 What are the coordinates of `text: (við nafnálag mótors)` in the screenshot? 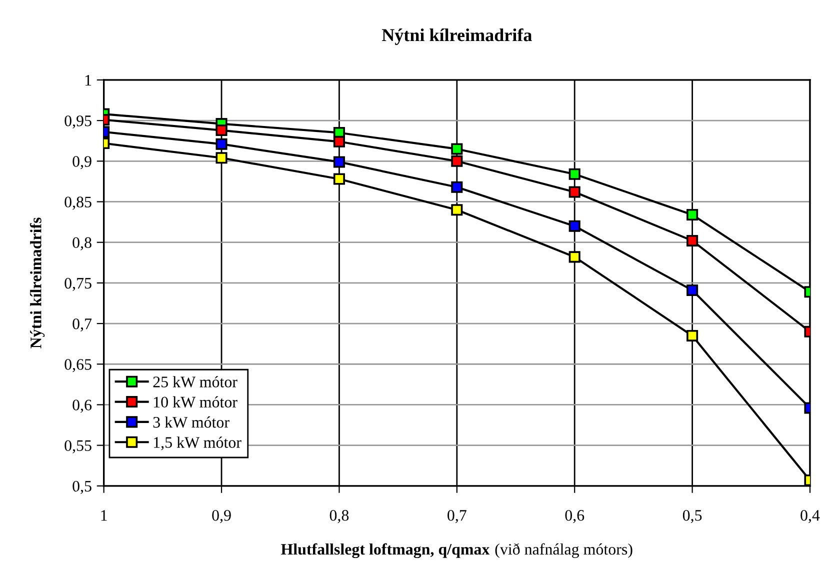 It's located at (563, 550).